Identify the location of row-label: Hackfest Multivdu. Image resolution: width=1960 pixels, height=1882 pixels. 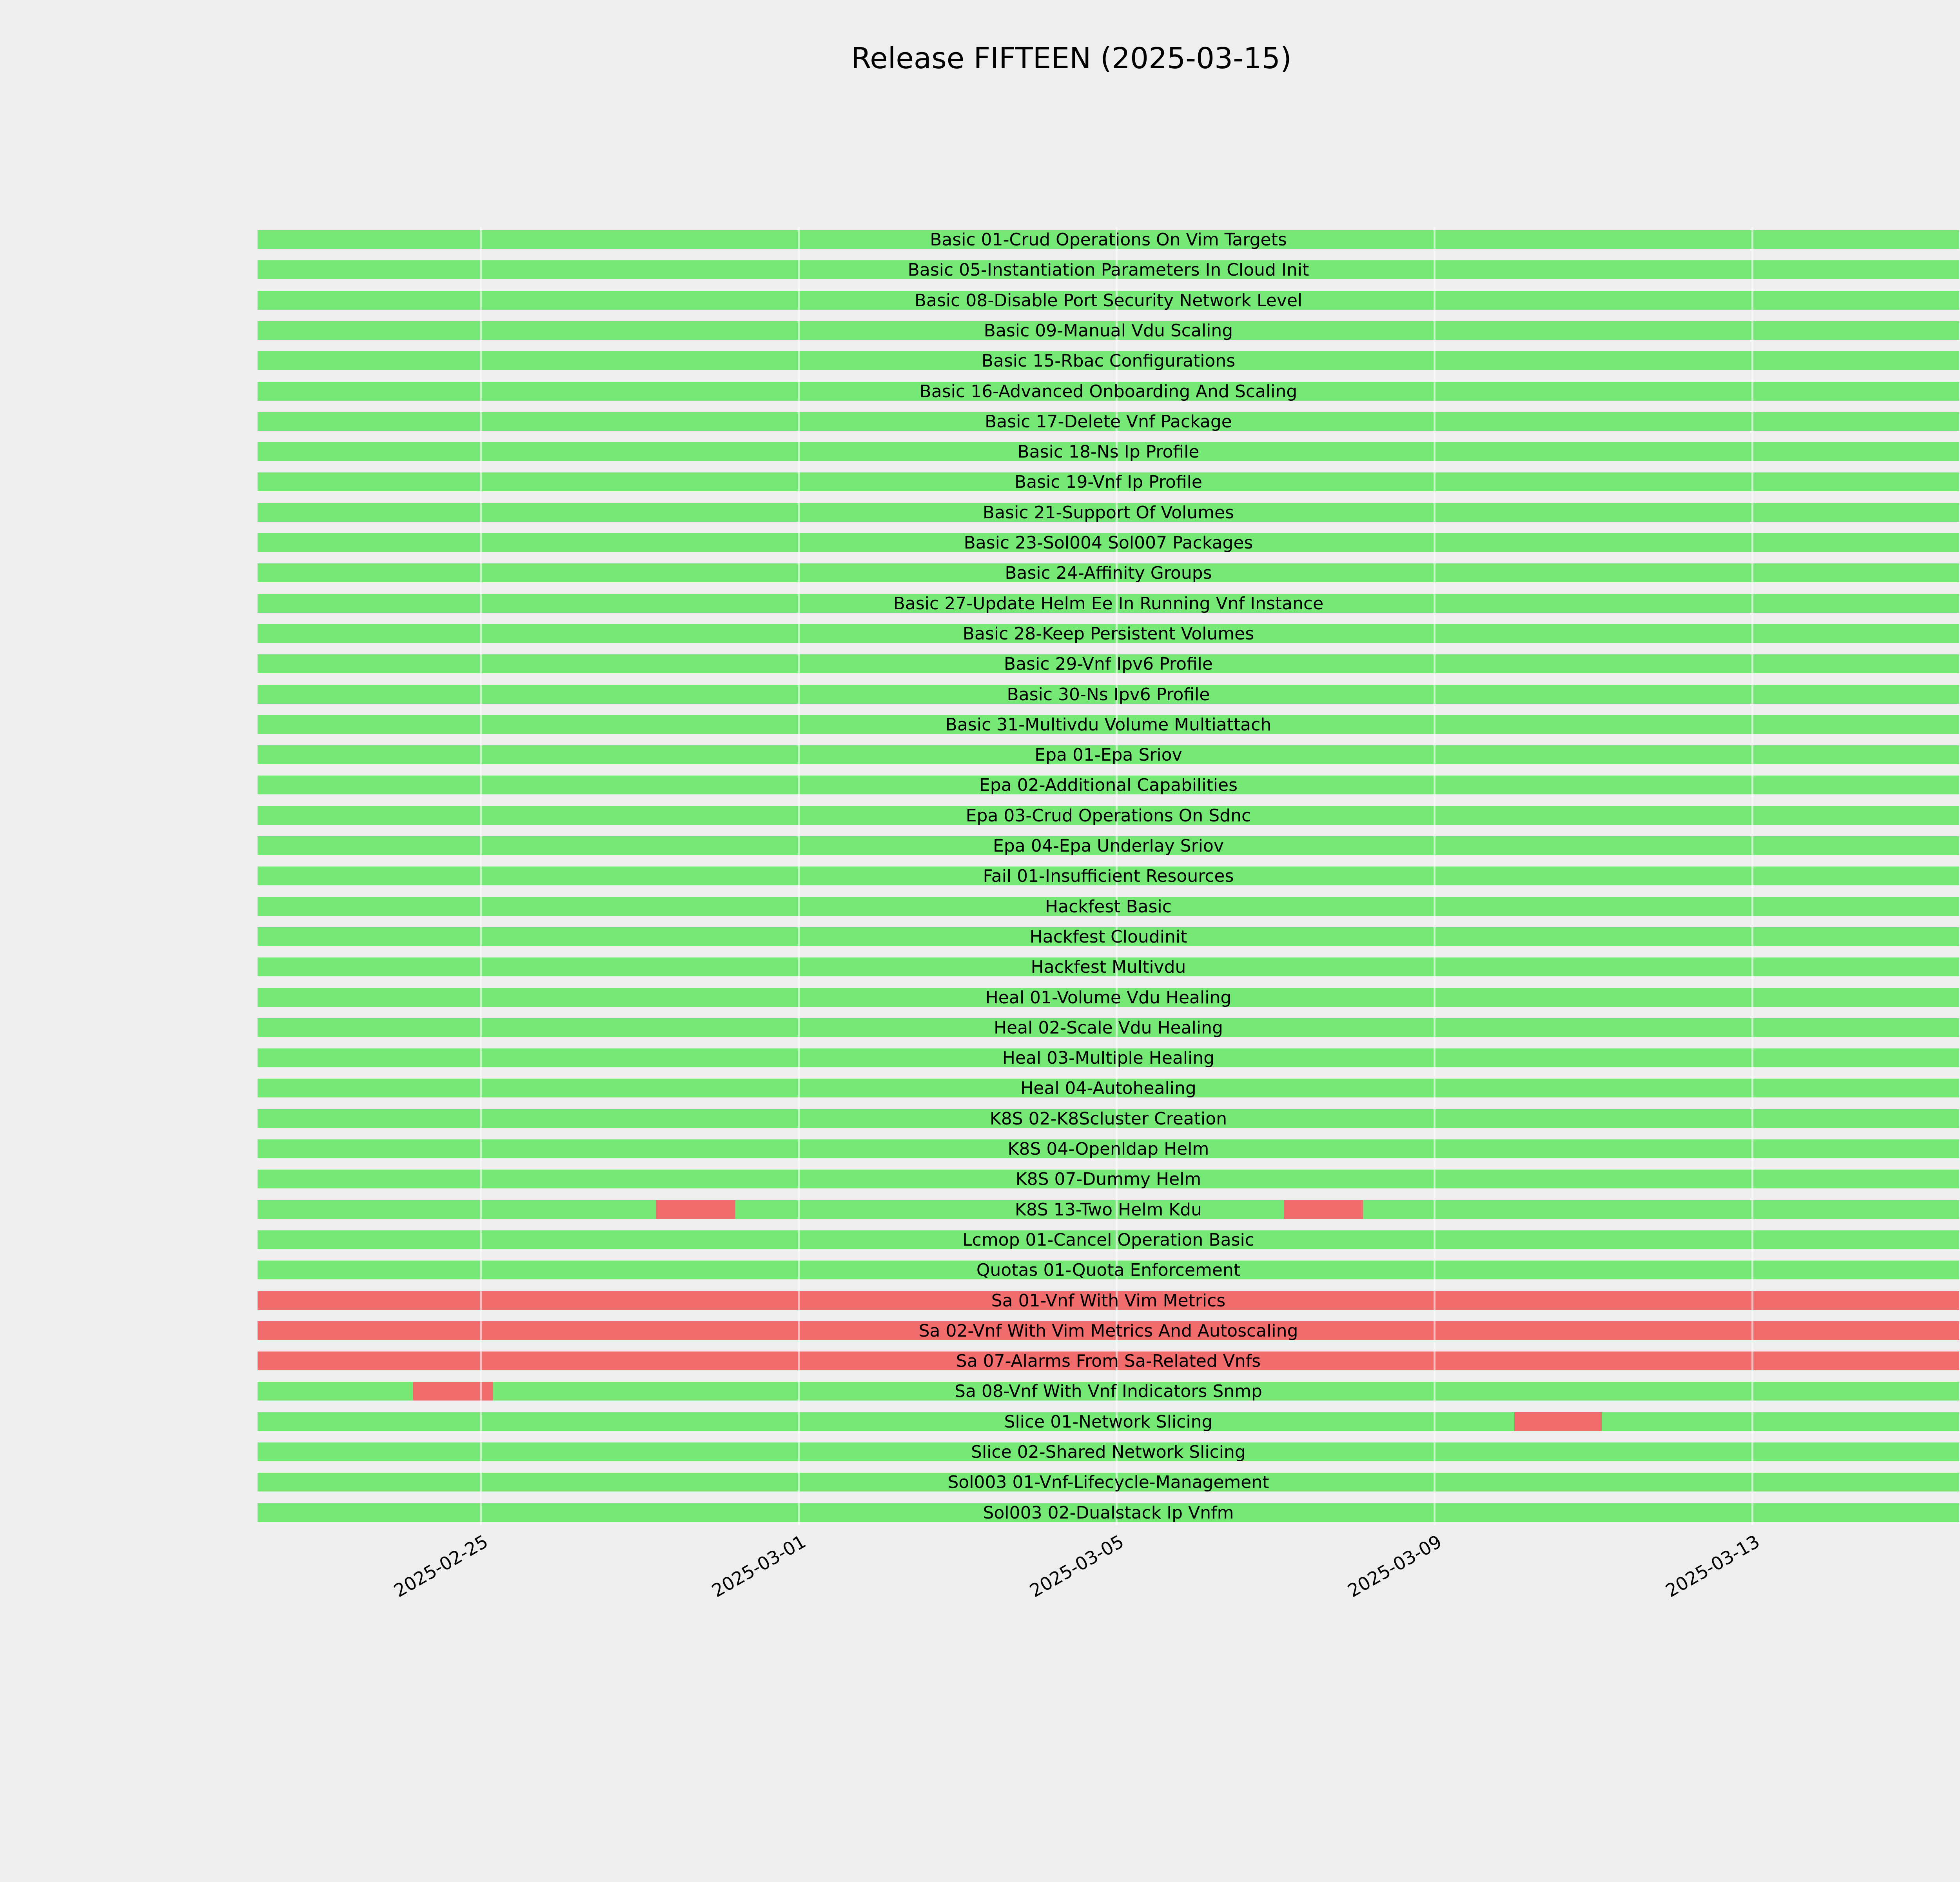
(1108, 967).